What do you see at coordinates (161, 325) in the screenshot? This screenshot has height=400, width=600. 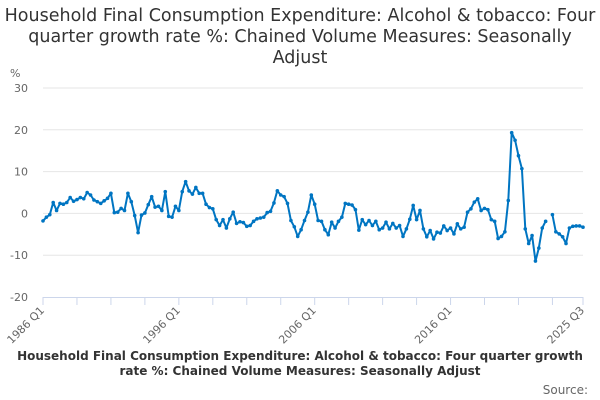 I see `x-tick-label: 1996 Q1` at bounding box center [161, 325].